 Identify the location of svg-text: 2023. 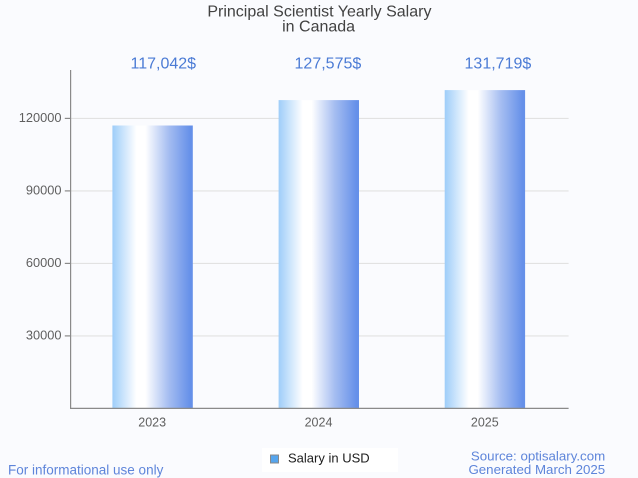
(152, 423).